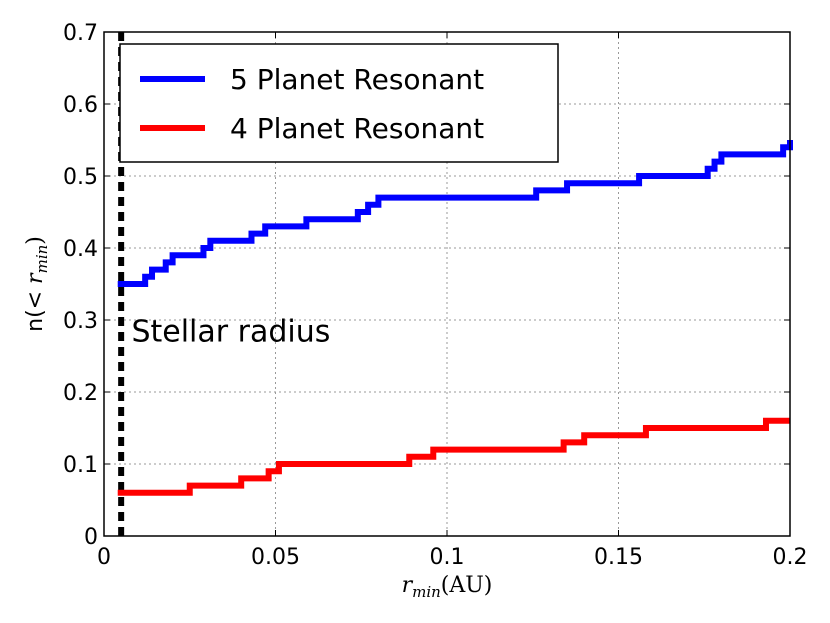 Image resolution: width=830 pixels, height=623 pixels. Describe the element at coordinates (80, 393) in the screenshot. I see `y-tick-label: 0.2` at that location.